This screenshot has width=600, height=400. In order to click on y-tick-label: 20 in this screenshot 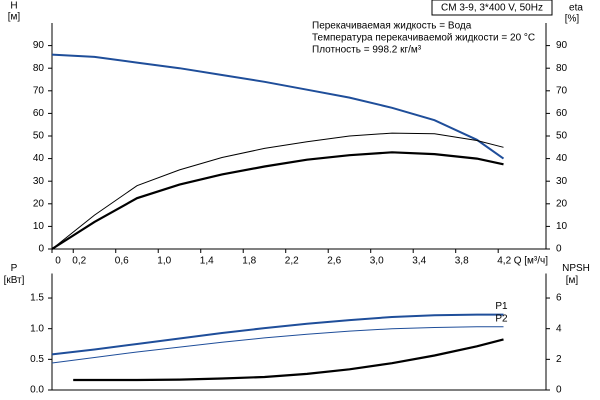, I will do `click(39, 203)`.